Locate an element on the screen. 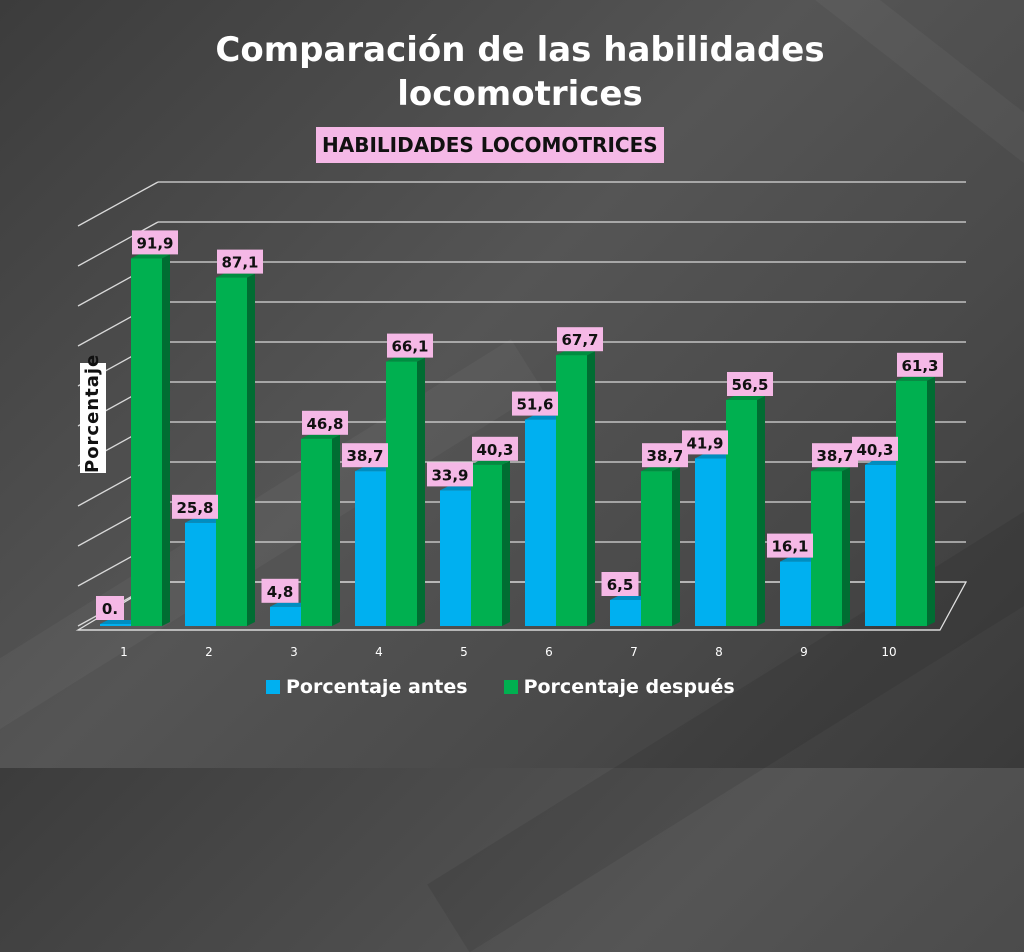  x-tick-label: 10 is located at coordinates (888, 652).